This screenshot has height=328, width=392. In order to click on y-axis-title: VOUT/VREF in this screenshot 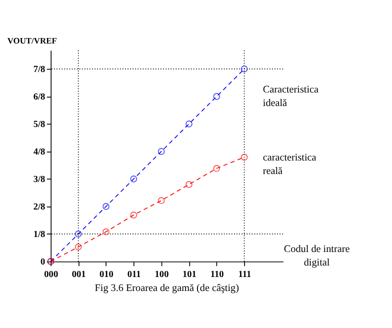, I will do `click(32, 40)`.